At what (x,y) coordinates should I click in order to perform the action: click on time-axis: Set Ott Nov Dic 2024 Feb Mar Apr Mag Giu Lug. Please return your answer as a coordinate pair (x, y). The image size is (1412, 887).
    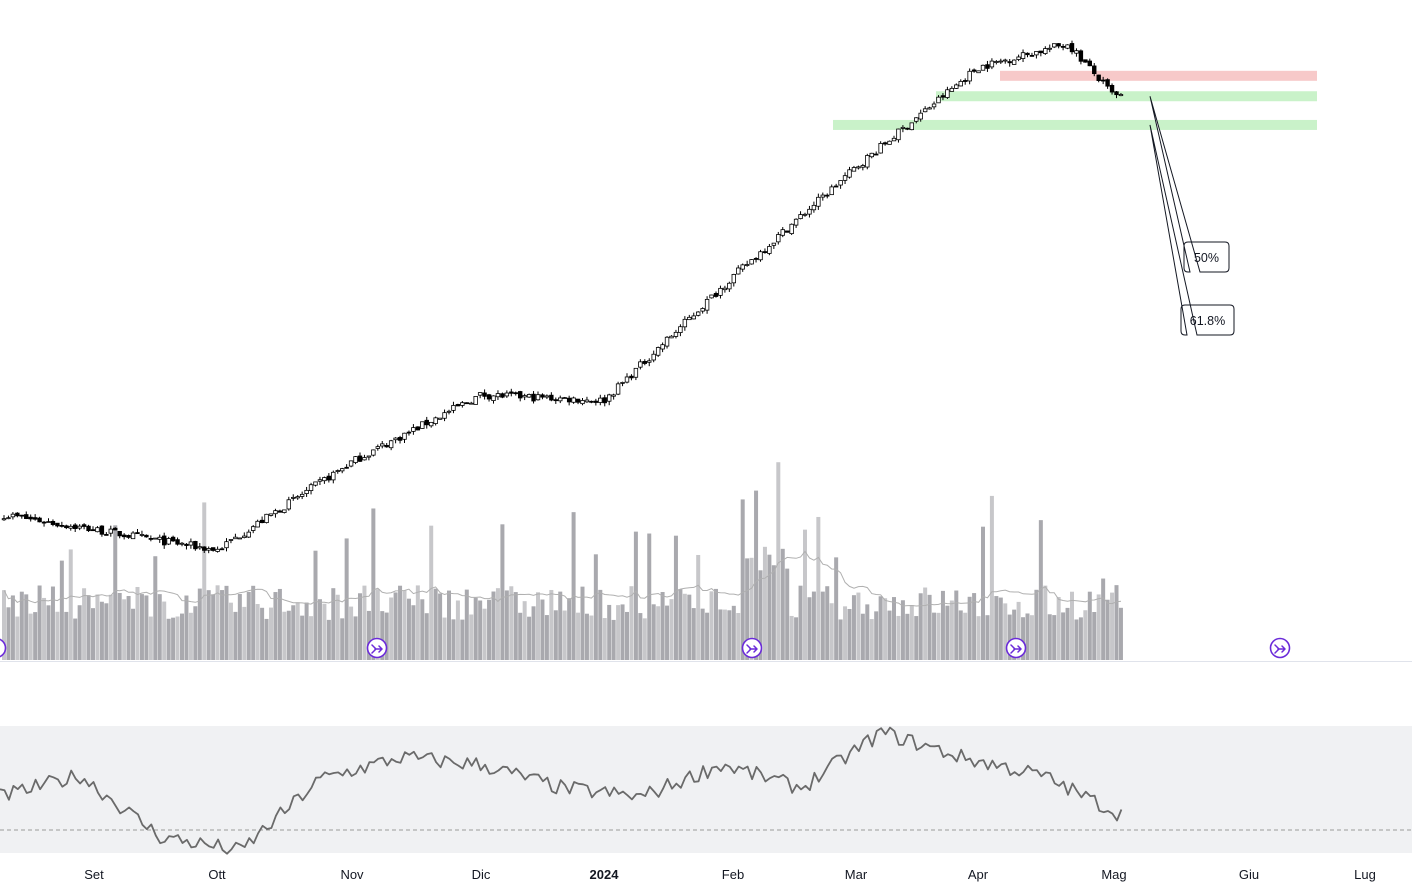
    Looking at the image, I should click on (730, 874).